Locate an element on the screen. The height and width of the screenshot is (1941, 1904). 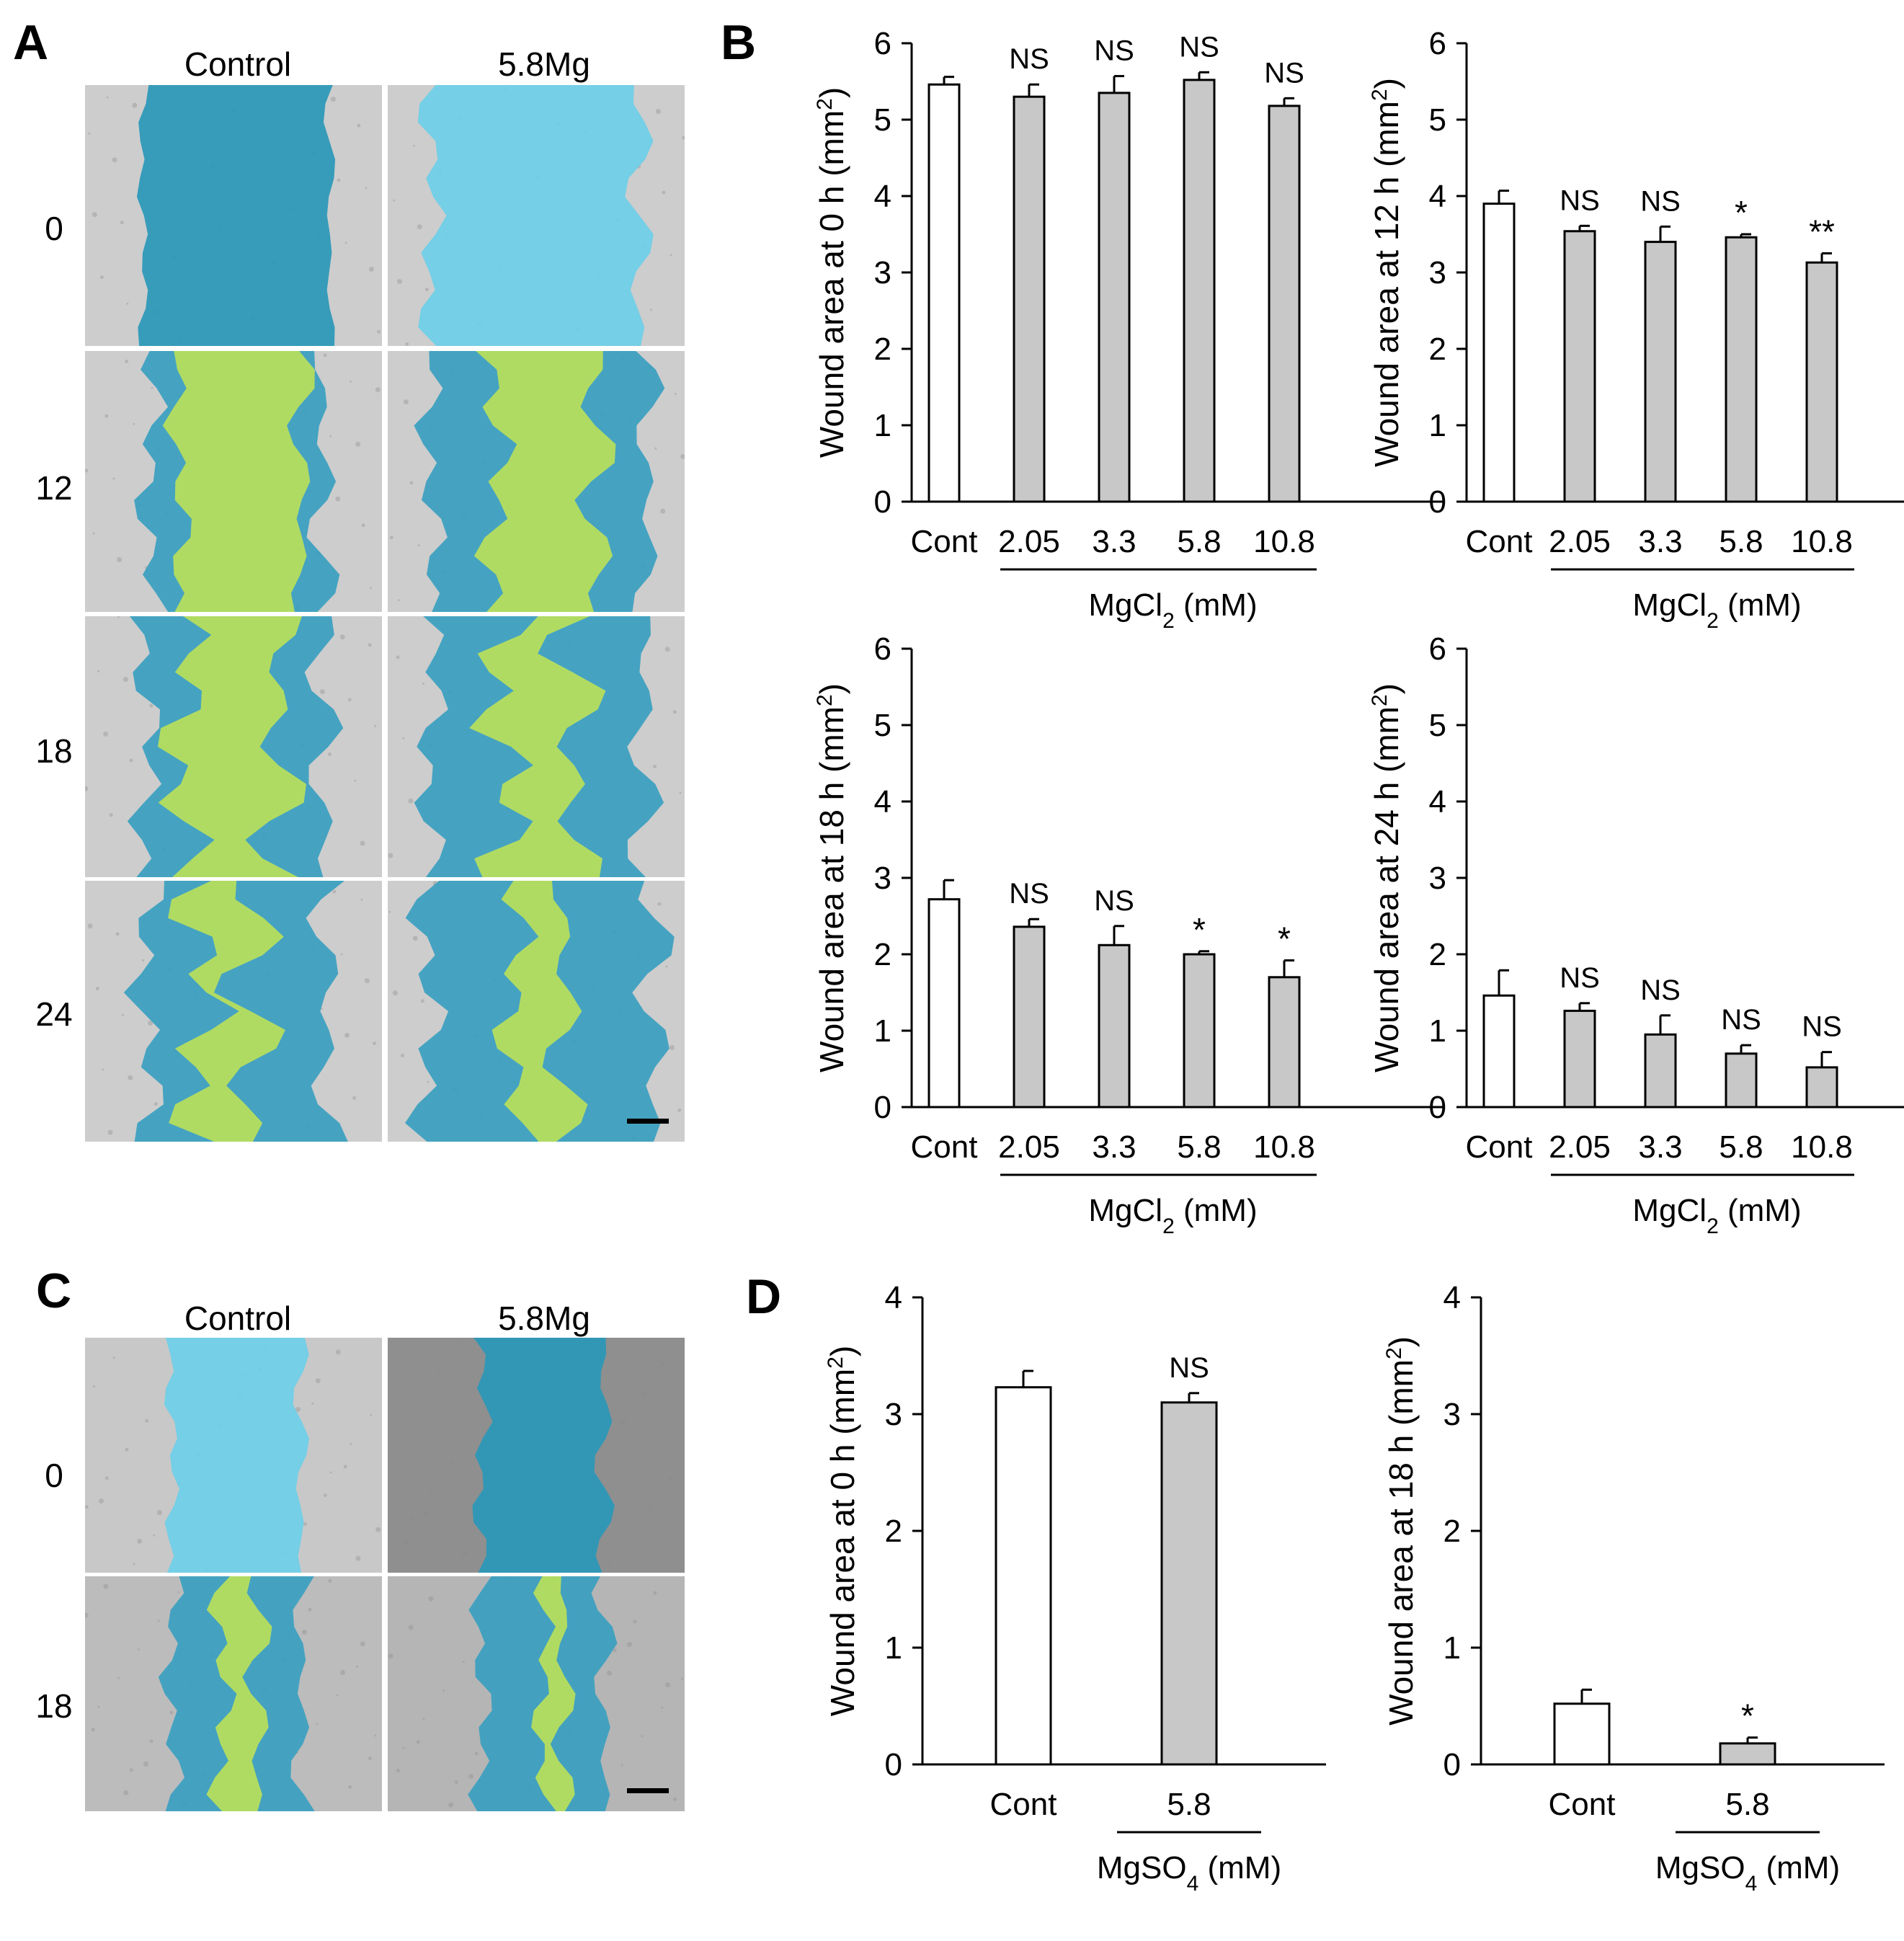
y-axis-label: Wound area at 18 h (mm2) is located at coordinates (832, 877).